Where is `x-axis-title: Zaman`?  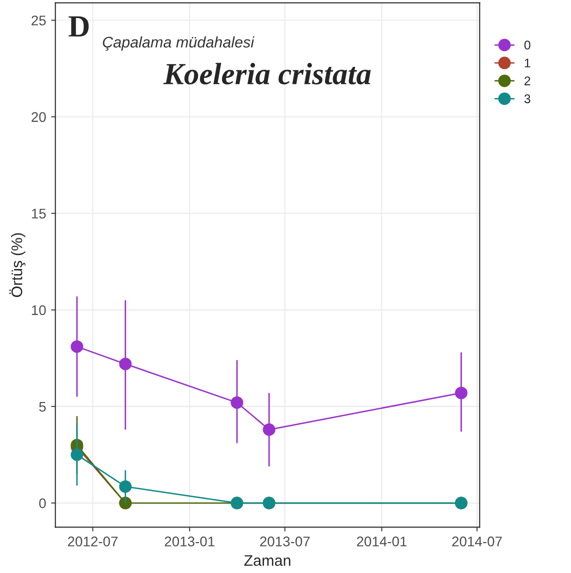
x-axis-title: Zaman is located at coordinates (267, 560).